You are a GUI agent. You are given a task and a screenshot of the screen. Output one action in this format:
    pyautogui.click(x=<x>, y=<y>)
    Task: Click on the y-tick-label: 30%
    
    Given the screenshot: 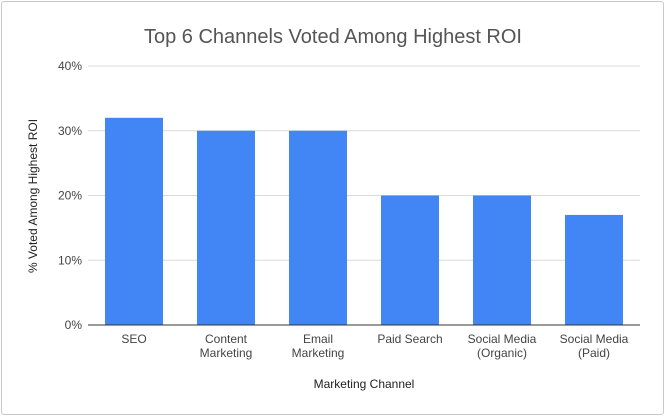 What is the action you would take?
    pyautogui.click(x=70, y=131)
    